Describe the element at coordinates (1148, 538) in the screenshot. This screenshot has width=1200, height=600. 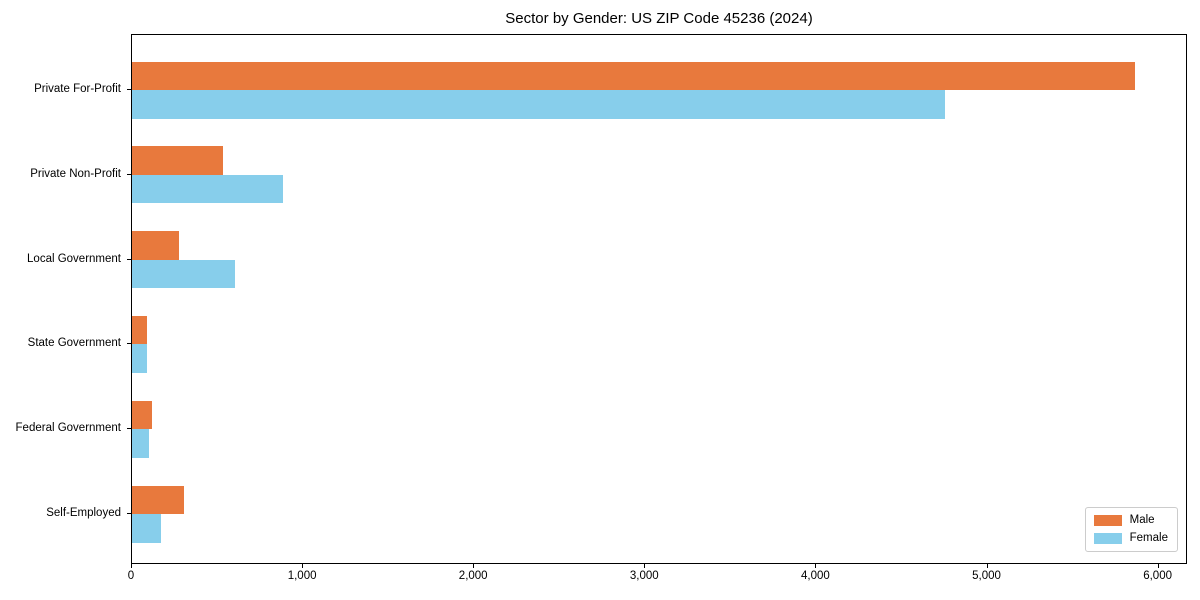
I see `legend-label-female: Female` at that location.